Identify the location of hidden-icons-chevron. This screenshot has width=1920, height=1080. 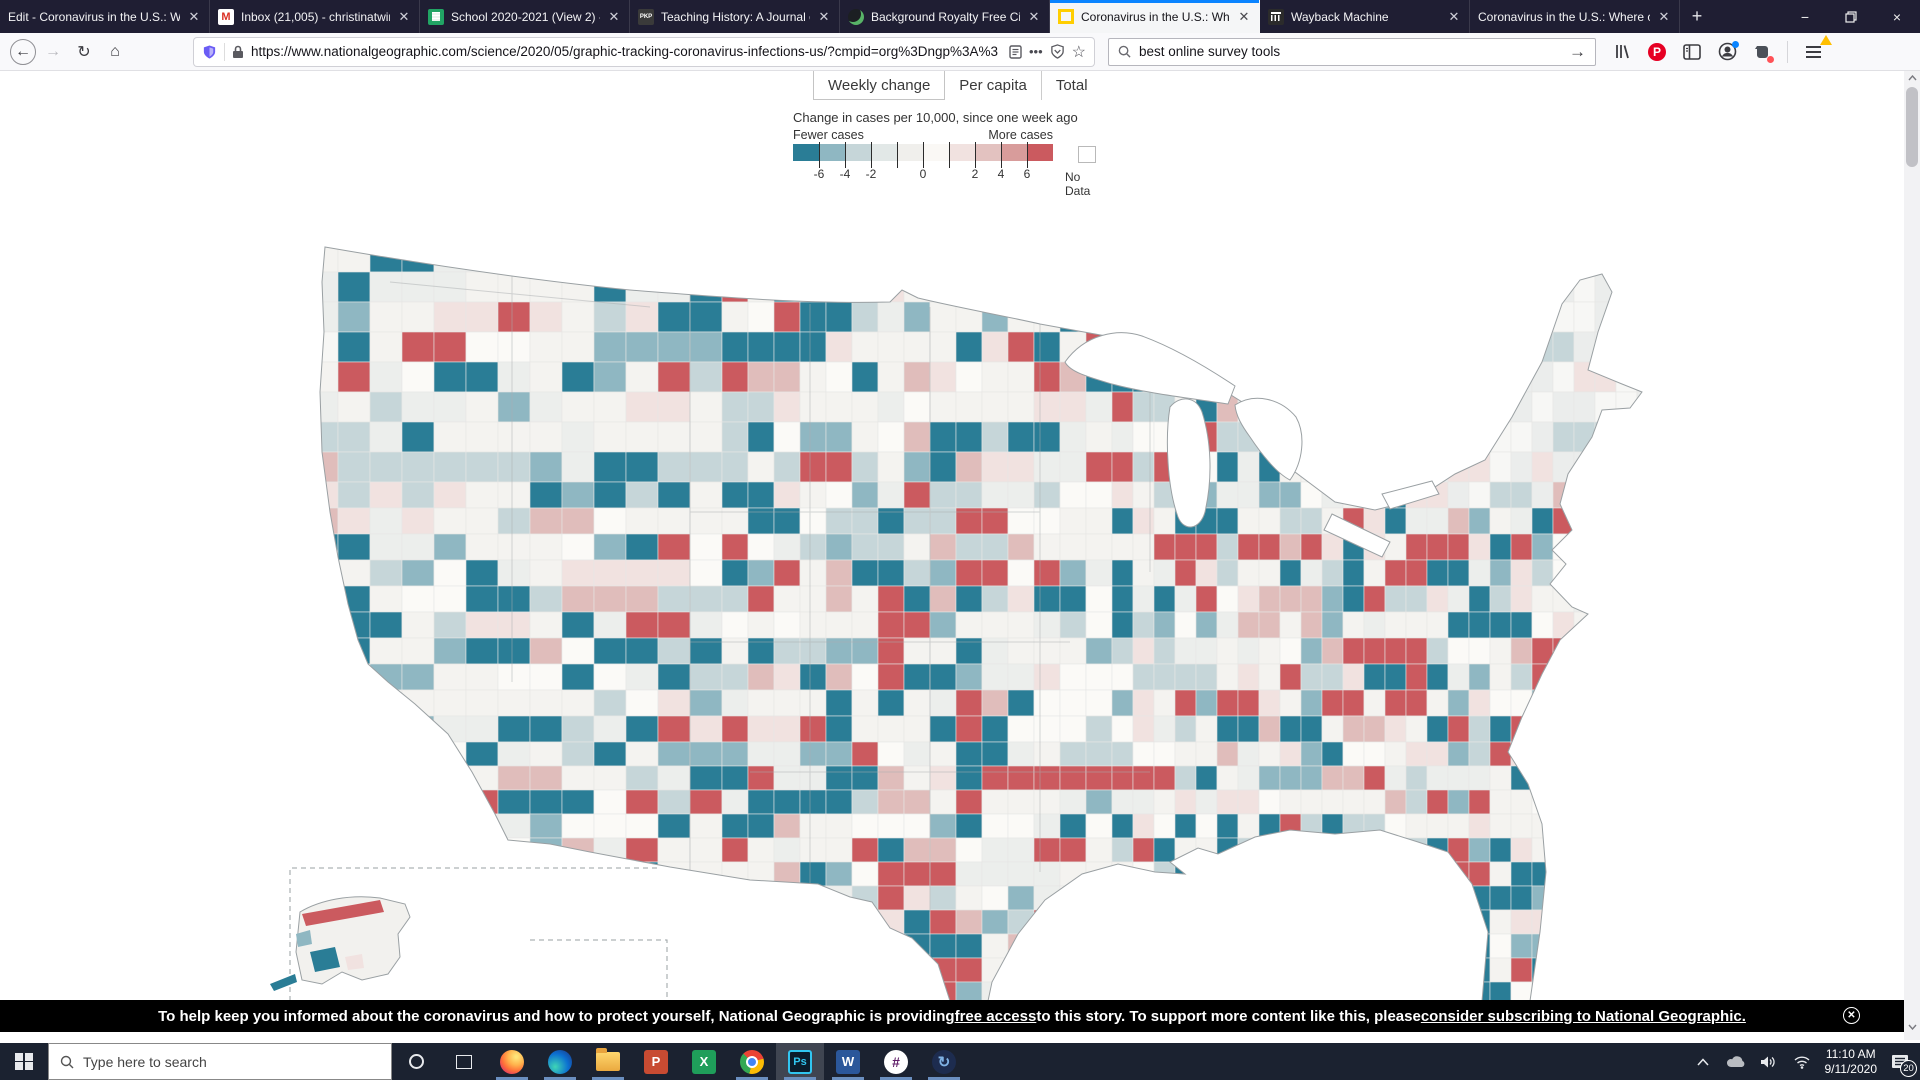
(1703, 1062).